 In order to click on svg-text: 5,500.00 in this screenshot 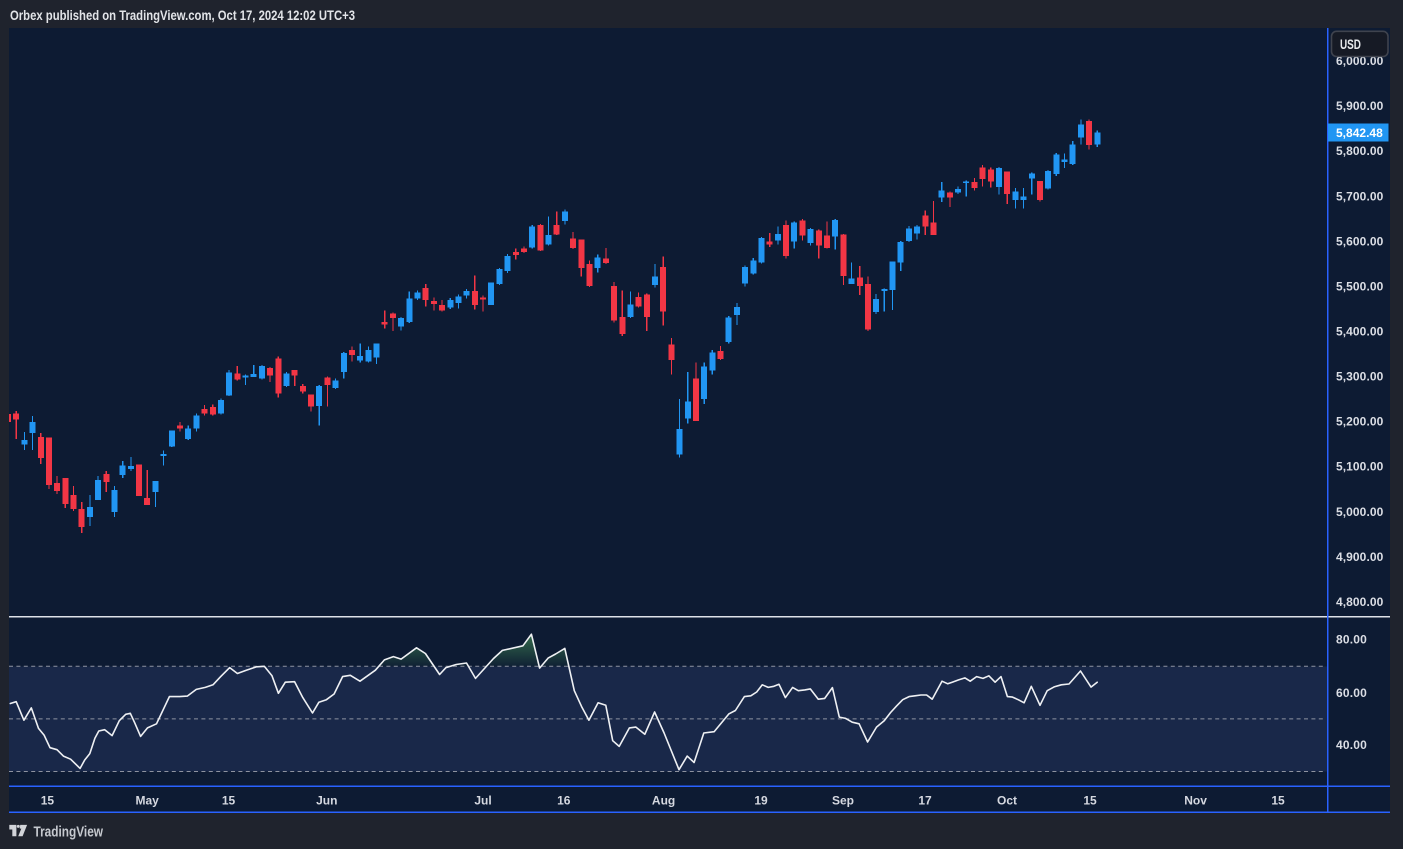, I will do `click(1360, 286)`.